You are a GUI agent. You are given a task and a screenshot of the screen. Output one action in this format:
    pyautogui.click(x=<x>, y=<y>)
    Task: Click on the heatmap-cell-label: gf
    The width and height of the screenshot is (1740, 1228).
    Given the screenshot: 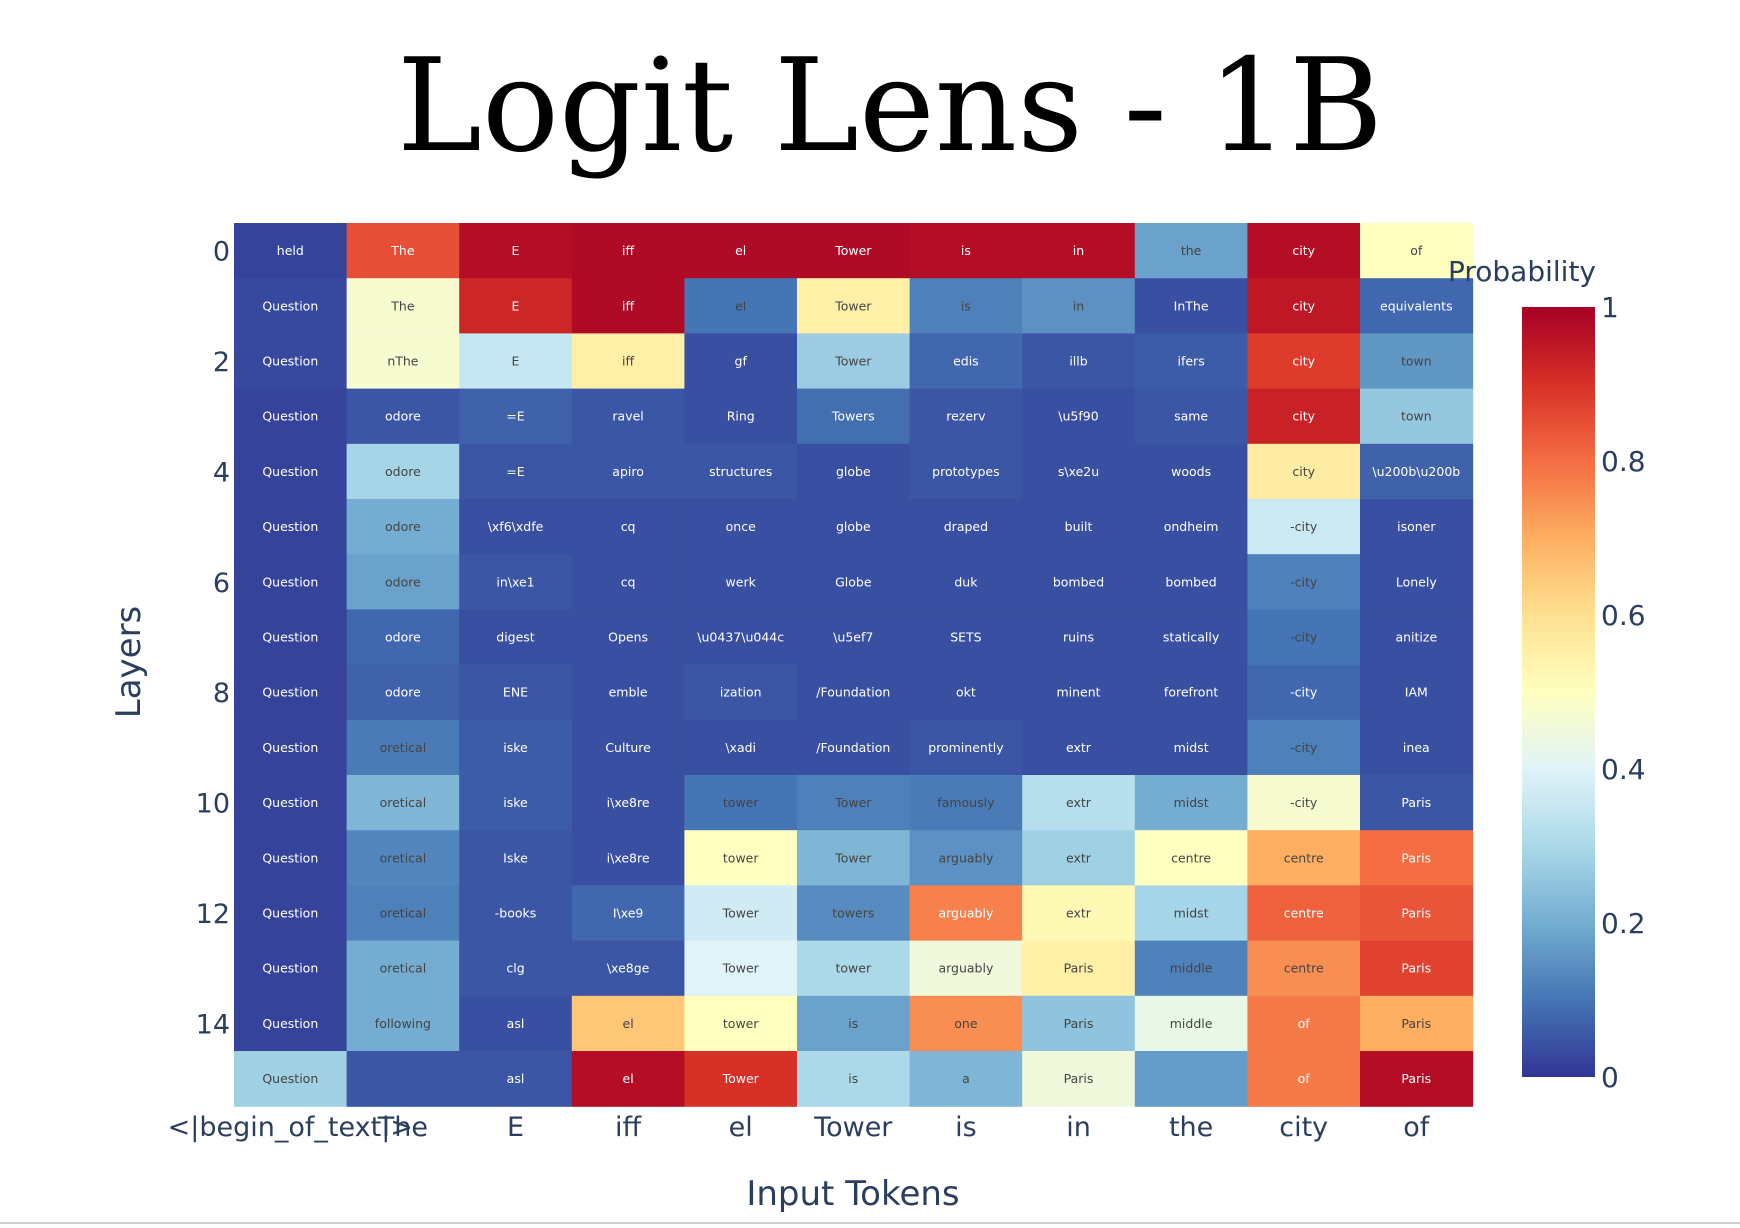 What is the action you would take?
    pyautogui.click(x=741, y=361)
    